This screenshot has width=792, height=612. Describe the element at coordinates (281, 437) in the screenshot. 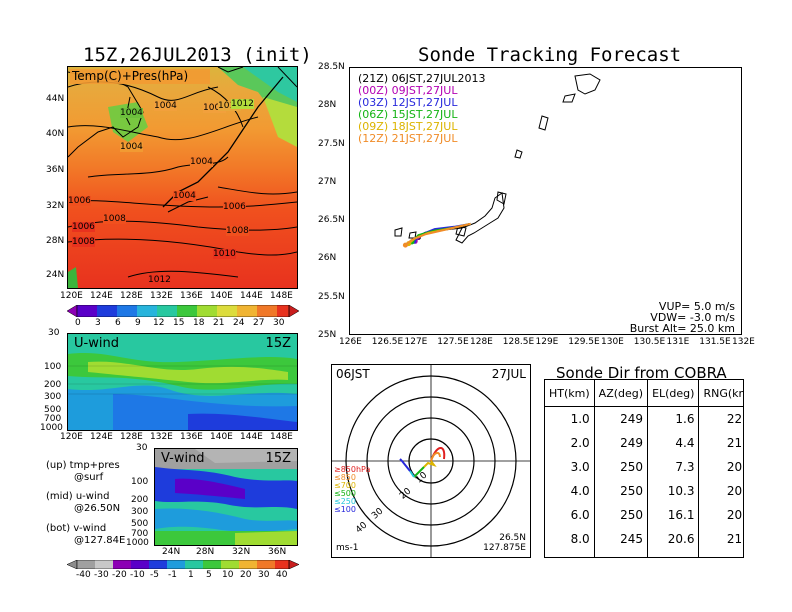

I see `lon-tick: 148E` at that location.